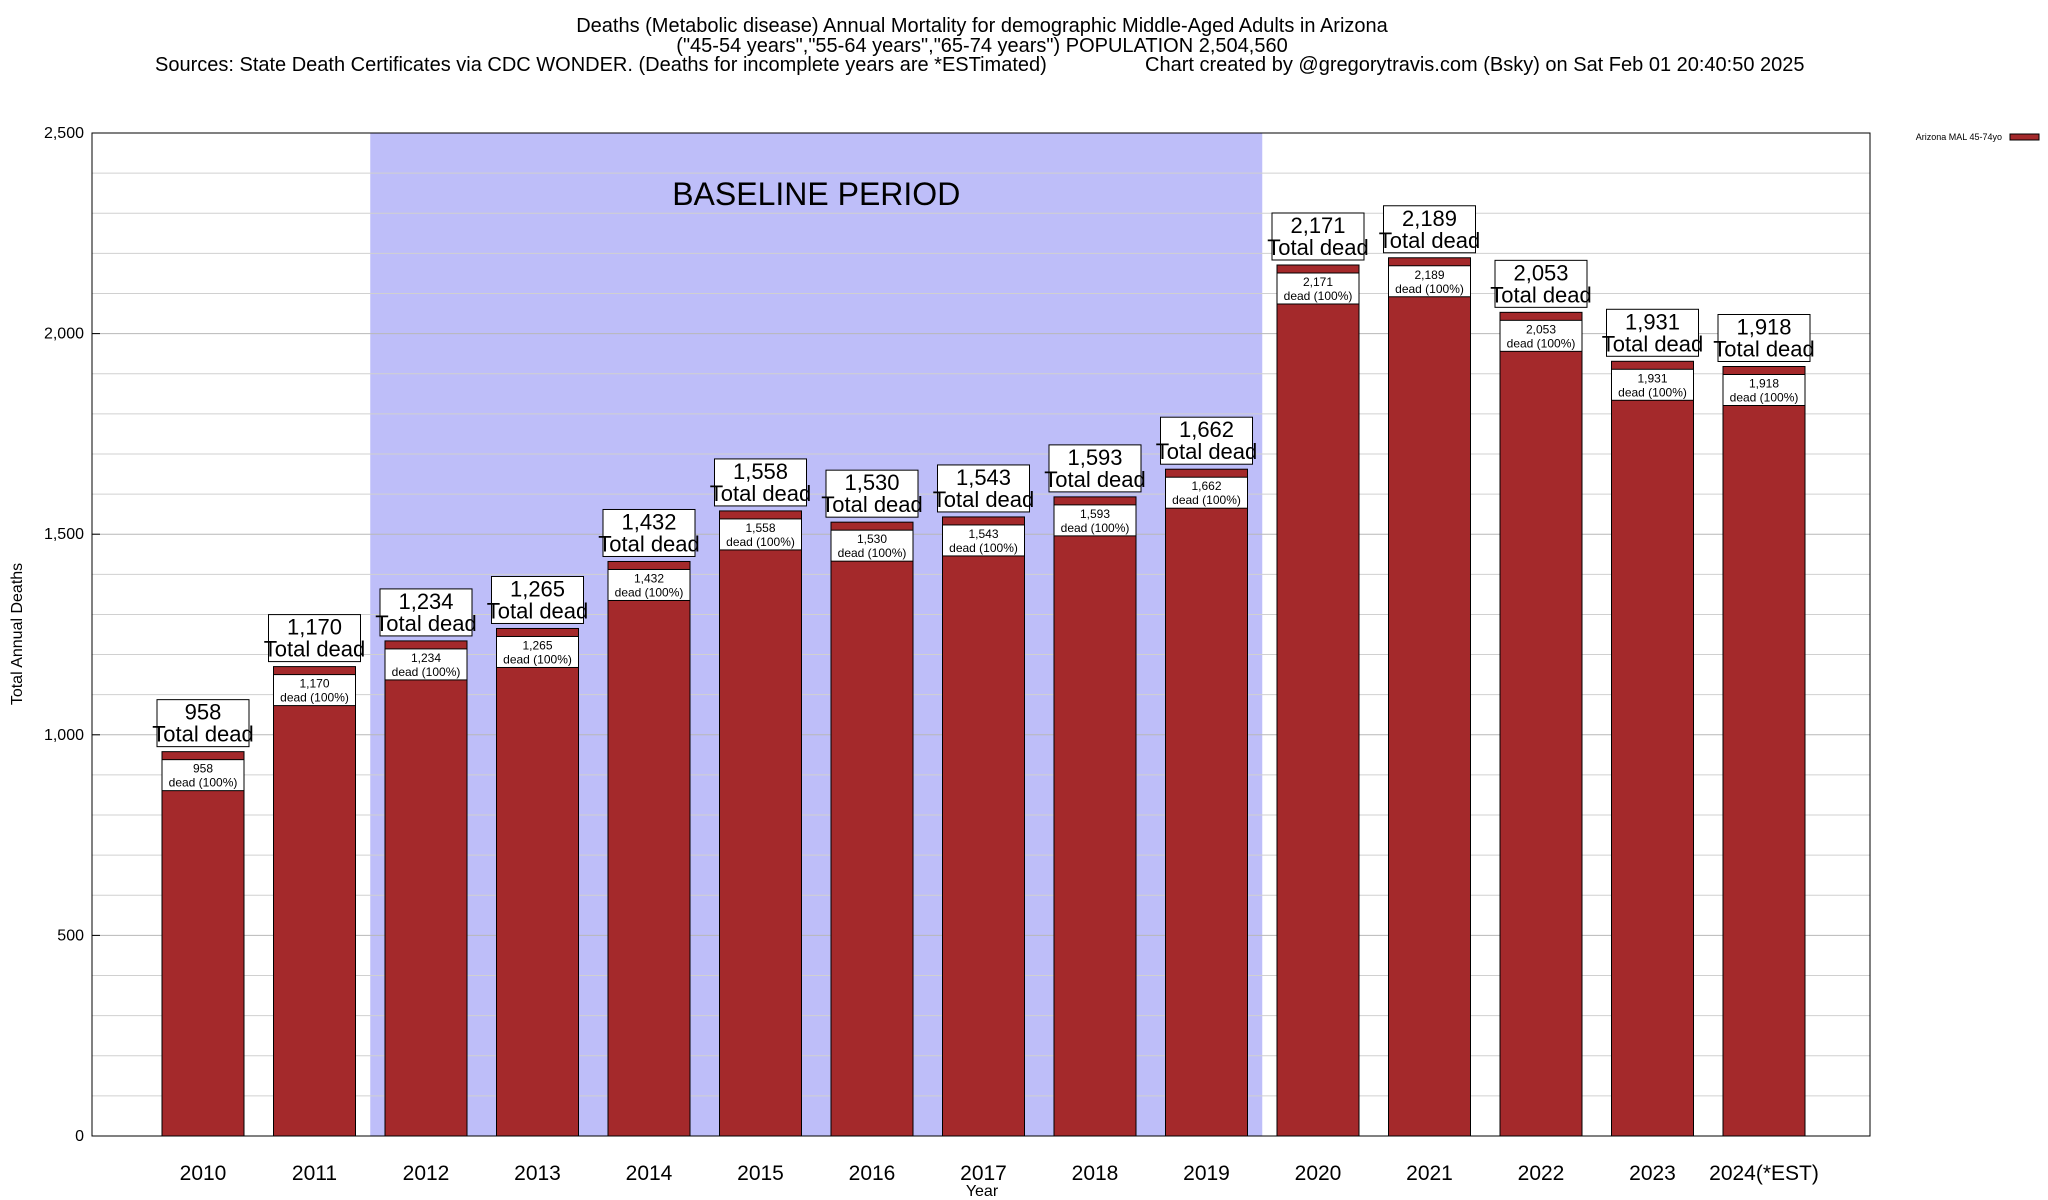 This screenshot has width=2048, height=1200. What do you see at coordinates (1429, 1173) in the screenshot?
I see `x-tick-label: 2021` at bounding box center [1429, 1173].